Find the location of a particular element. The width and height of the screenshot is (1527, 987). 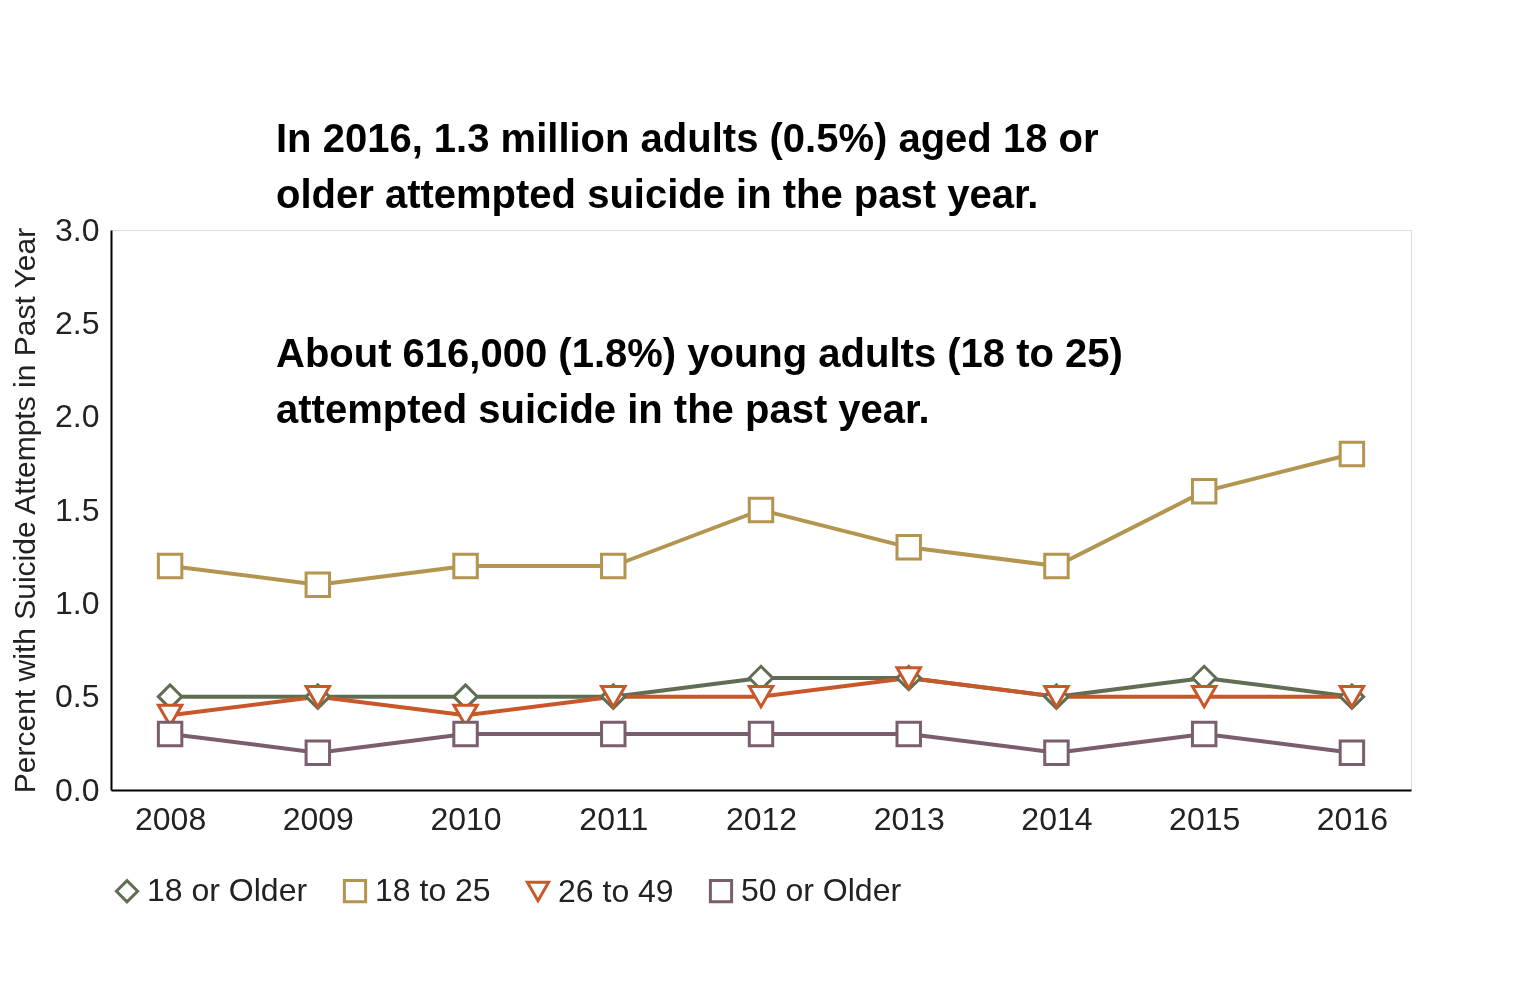

x-tick-label: 2011 is located at coordinates (614, 818).